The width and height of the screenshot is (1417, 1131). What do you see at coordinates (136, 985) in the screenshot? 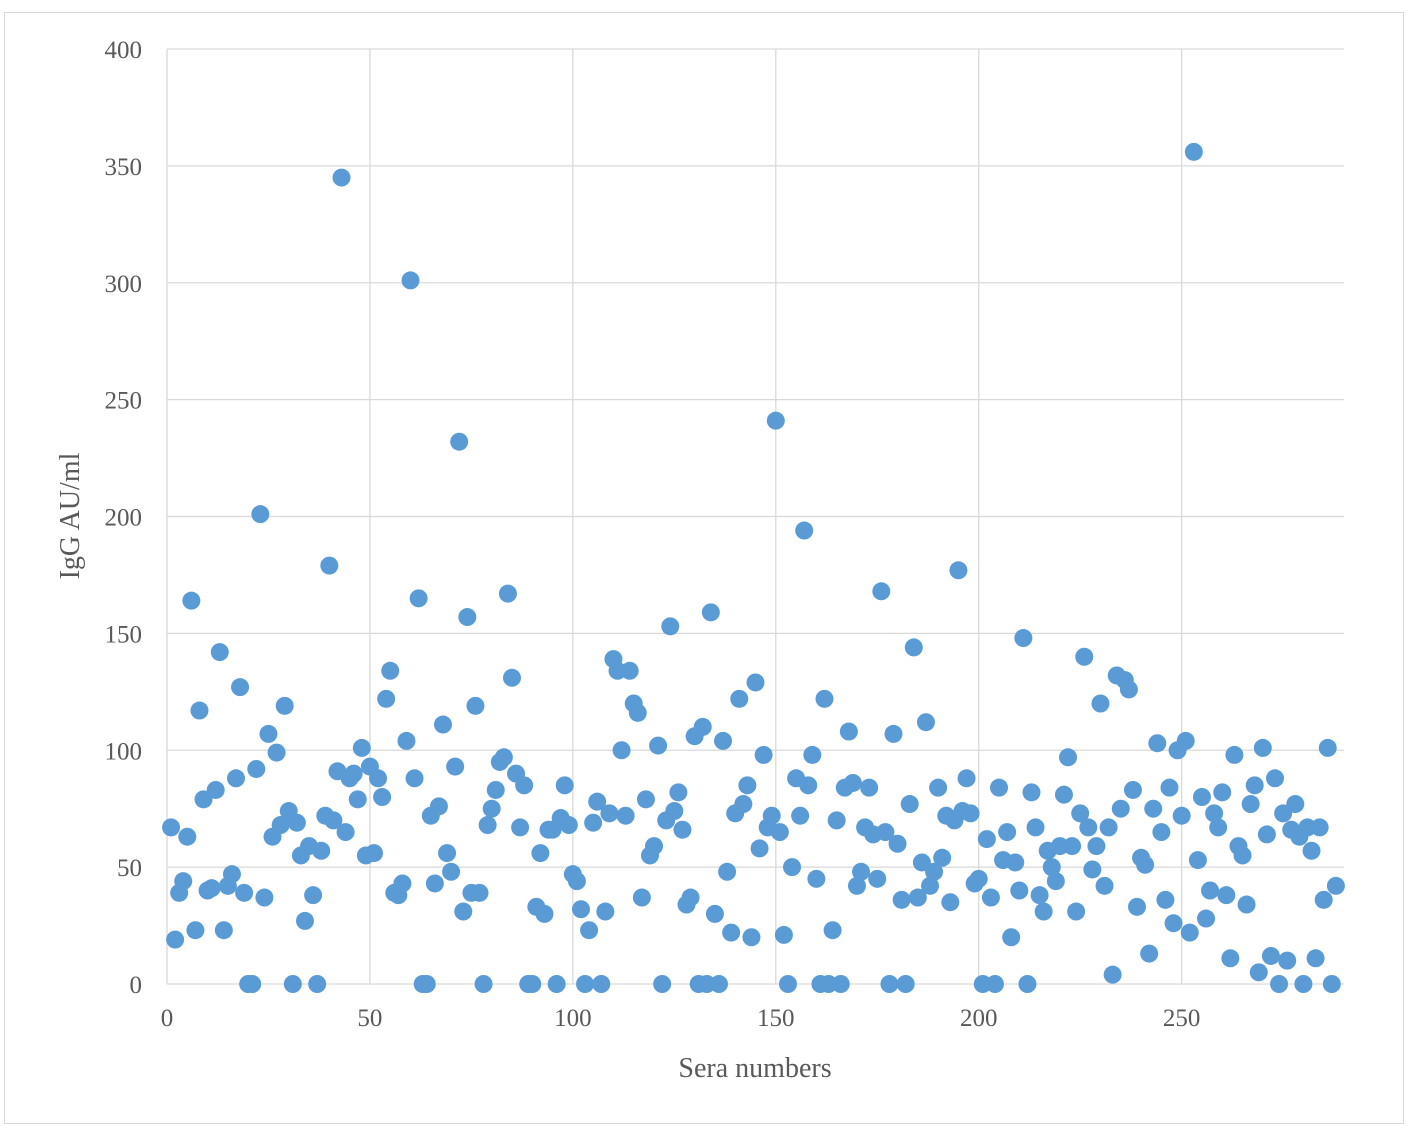
I see `y-tick-label: 0` at bounding box center [136, 985].